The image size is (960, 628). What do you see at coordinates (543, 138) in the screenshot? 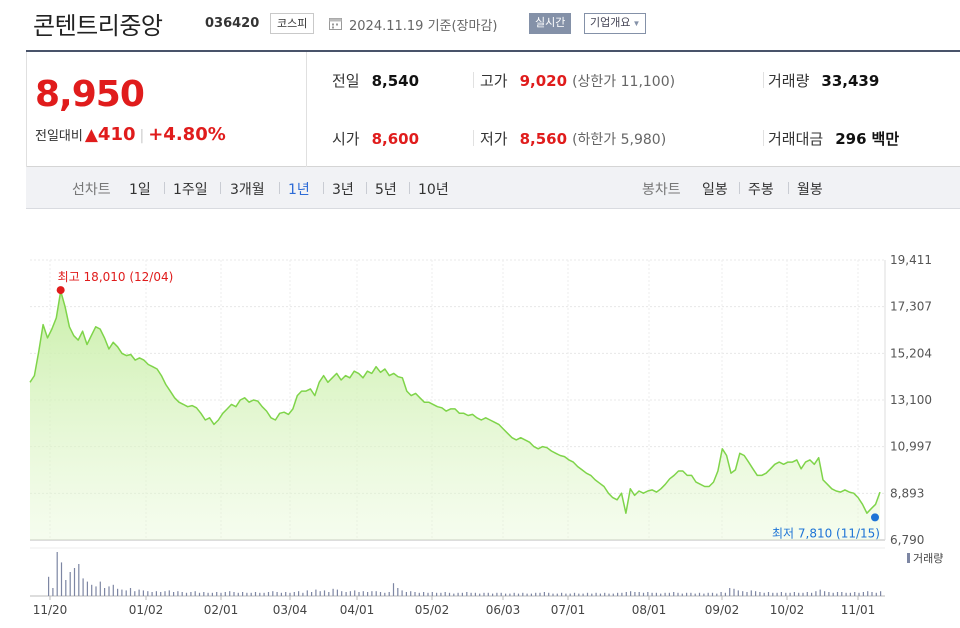
I see `low-value: 8,560` at bounding box center [543, 138].